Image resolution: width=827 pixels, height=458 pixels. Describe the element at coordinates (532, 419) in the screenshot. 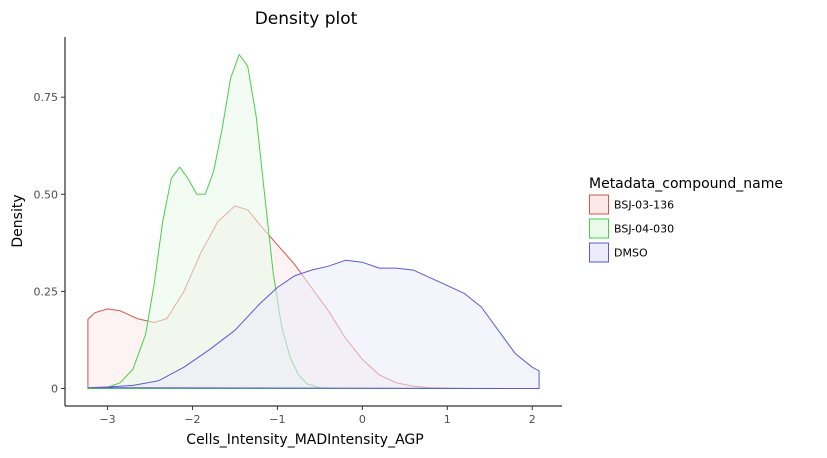

I see `x-tick-label: 2` at that location.